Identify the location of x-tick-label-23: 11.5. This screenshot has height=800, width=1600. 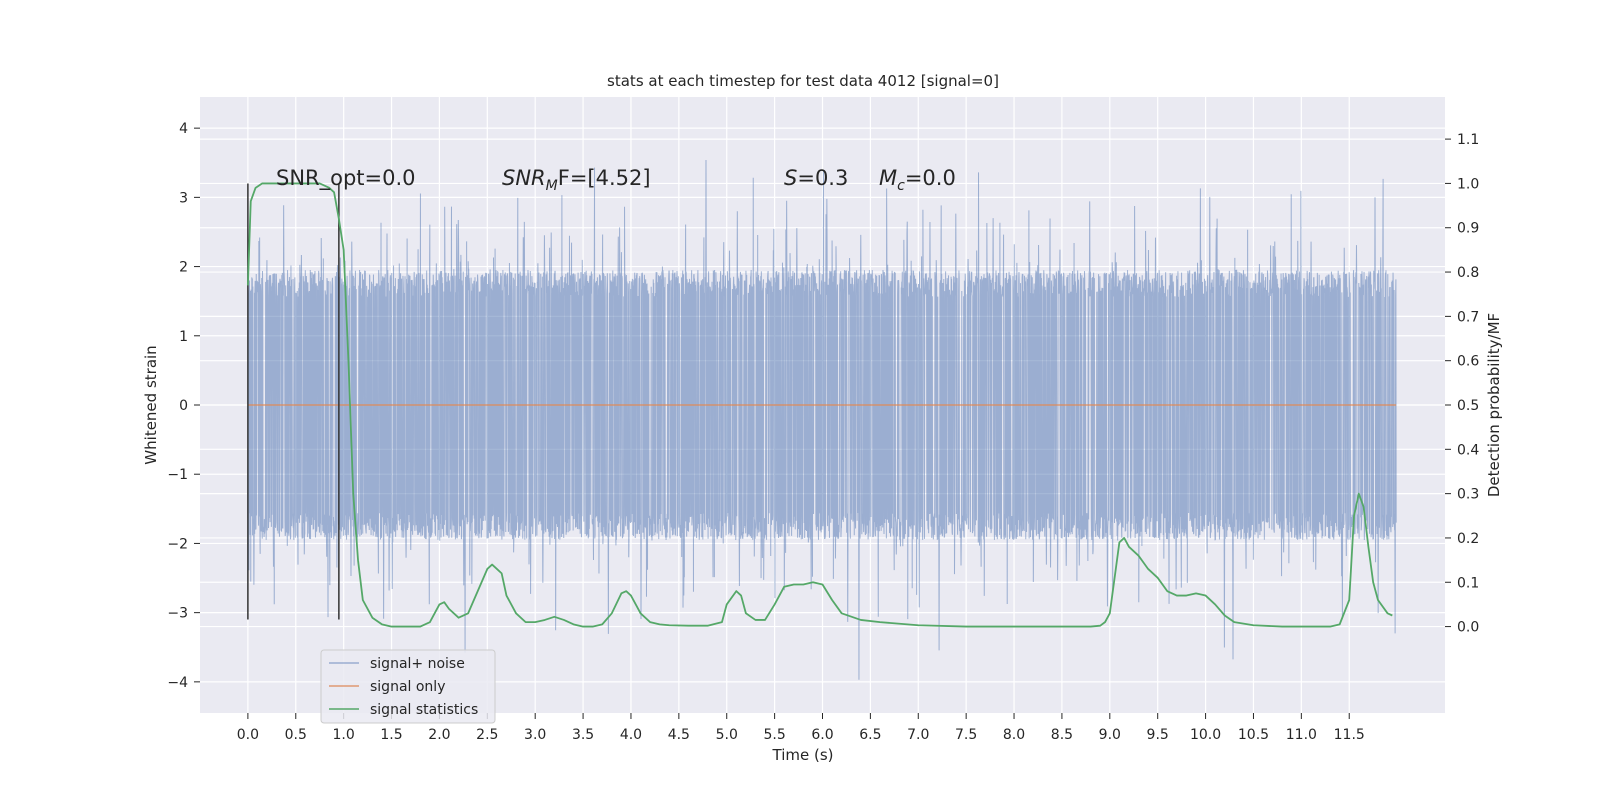
(1349, 735).